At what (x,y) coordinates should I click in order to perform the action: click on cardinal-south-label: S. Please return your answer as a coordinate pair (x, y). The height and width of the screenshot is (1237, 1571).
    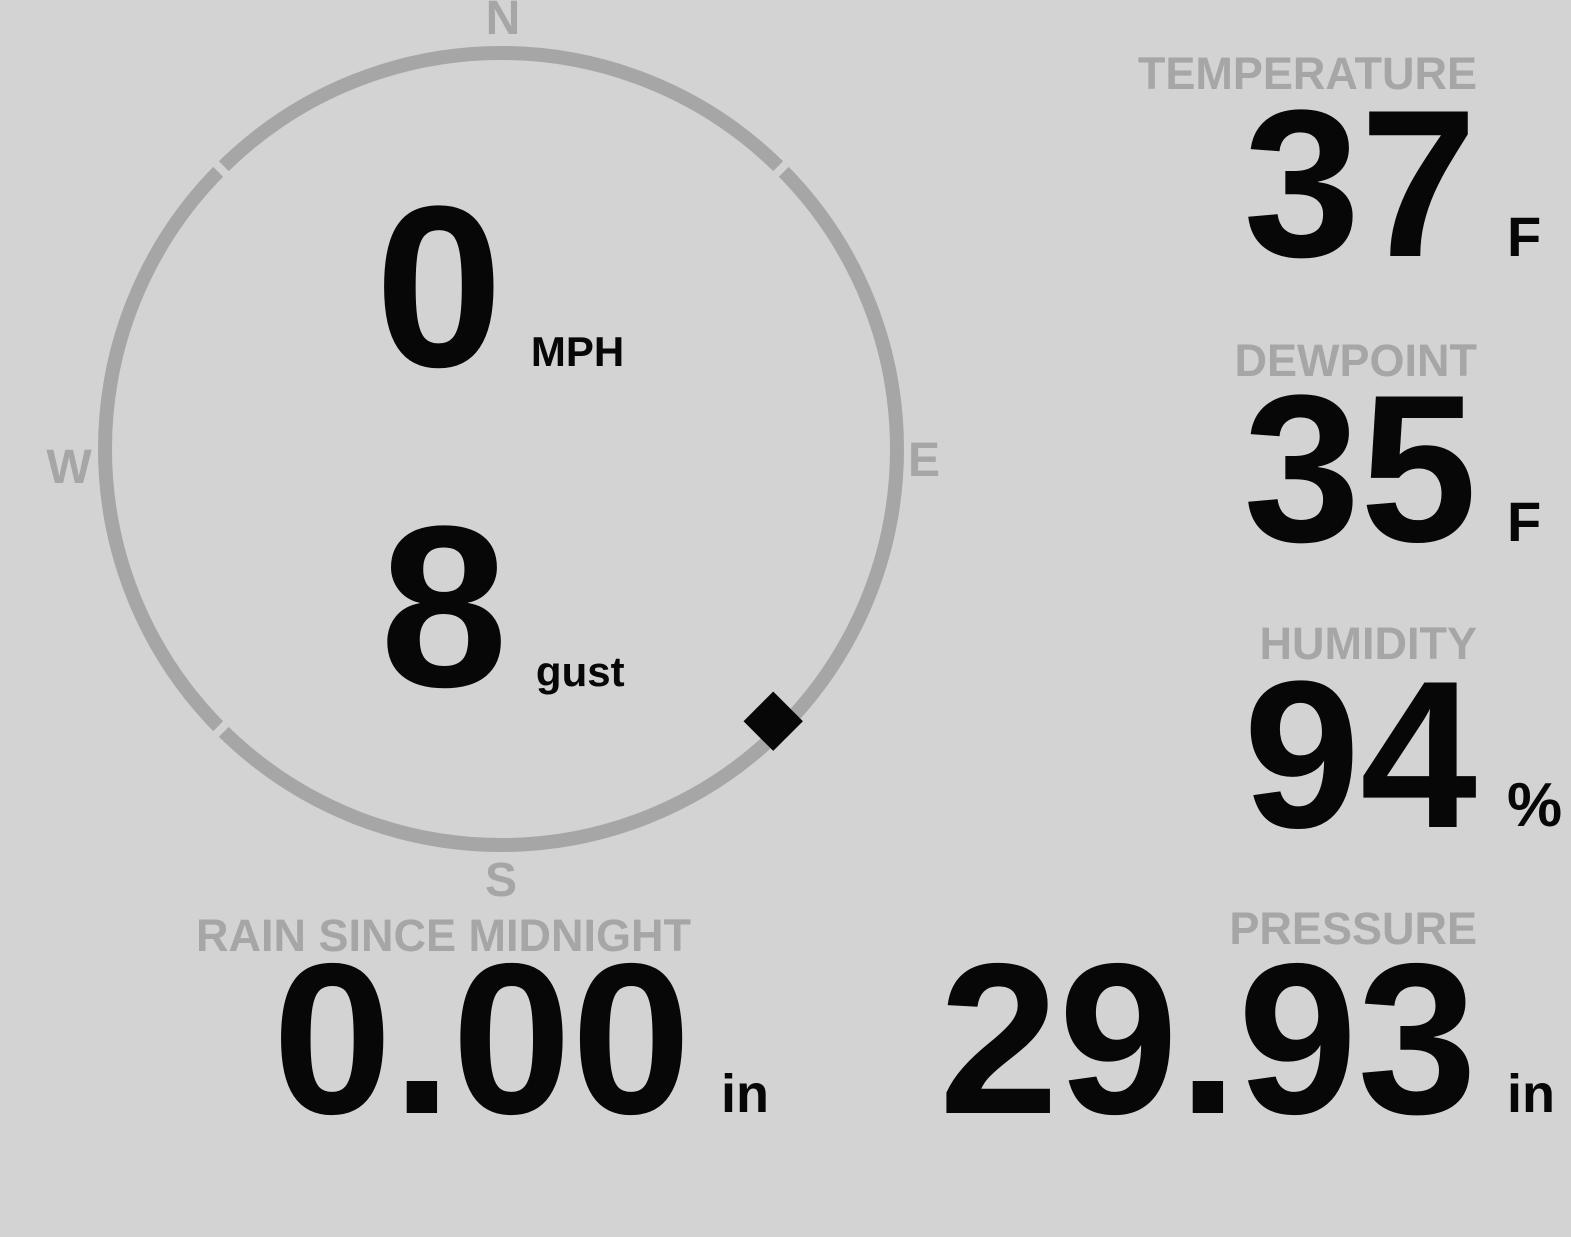
    Looking at the image, I should click on (500, 880).